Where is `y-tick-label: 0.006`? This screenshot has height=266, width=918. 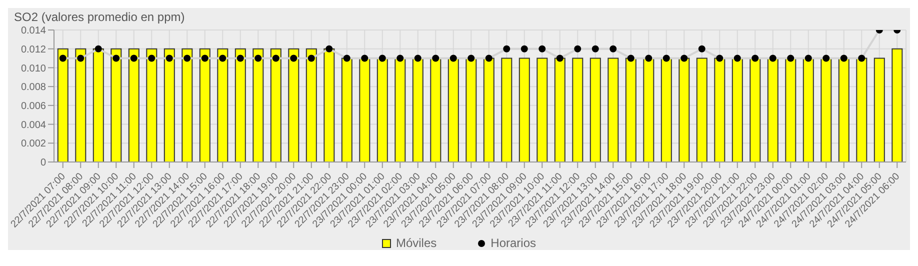 y-tick-label: 0.006 is located at coordinates (33, 106).